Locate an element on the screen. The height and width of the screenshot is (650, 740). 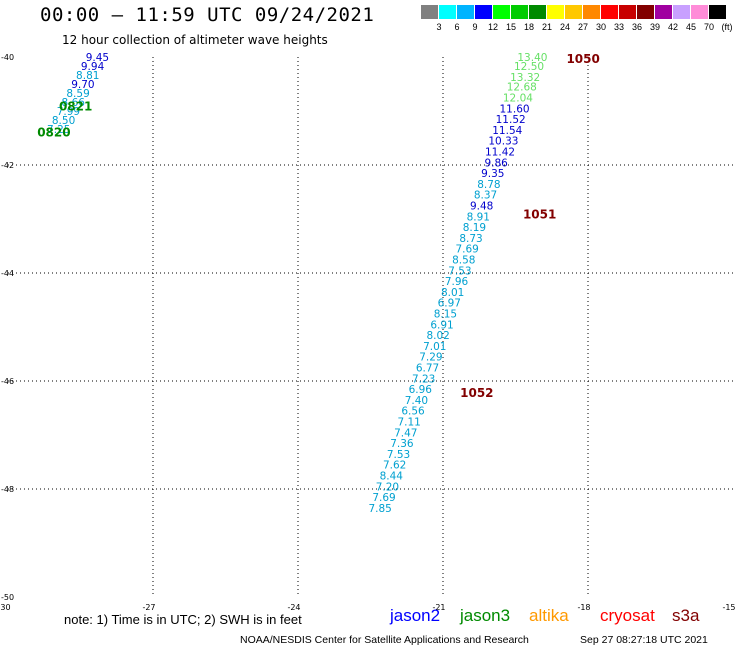
wave-height-label: 11.42 is located at coordinates (500, 153).